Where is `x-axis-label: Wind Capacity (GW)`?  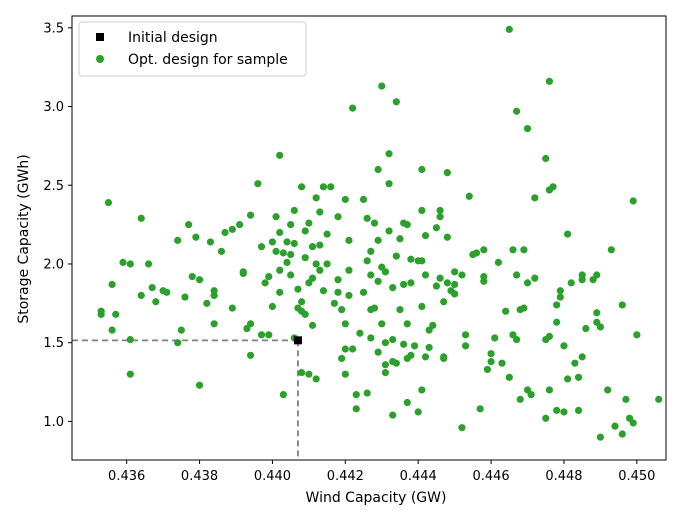 x-axis-label: Wind Capacity (GW) is located at coordinates (376, 498).